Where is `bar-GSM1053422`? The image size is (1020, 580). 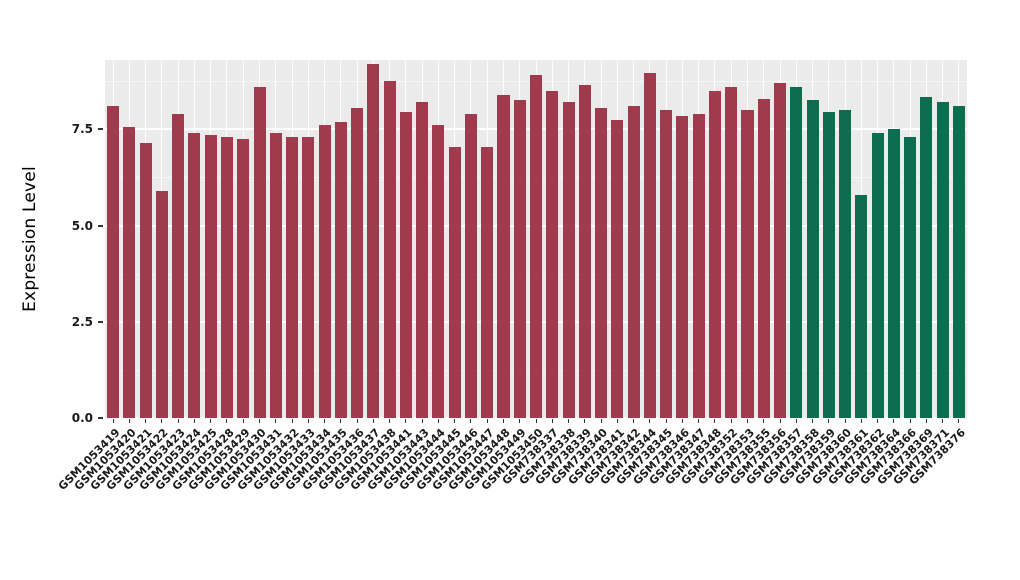
bar-GSM1053422 is located at coordinates (161, 304).